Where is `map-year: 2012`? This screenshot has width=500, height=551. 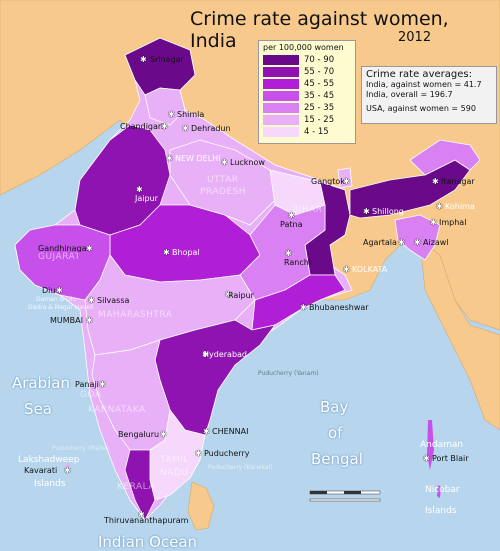 map-year: 2012 is located at coordinates (415, 37).